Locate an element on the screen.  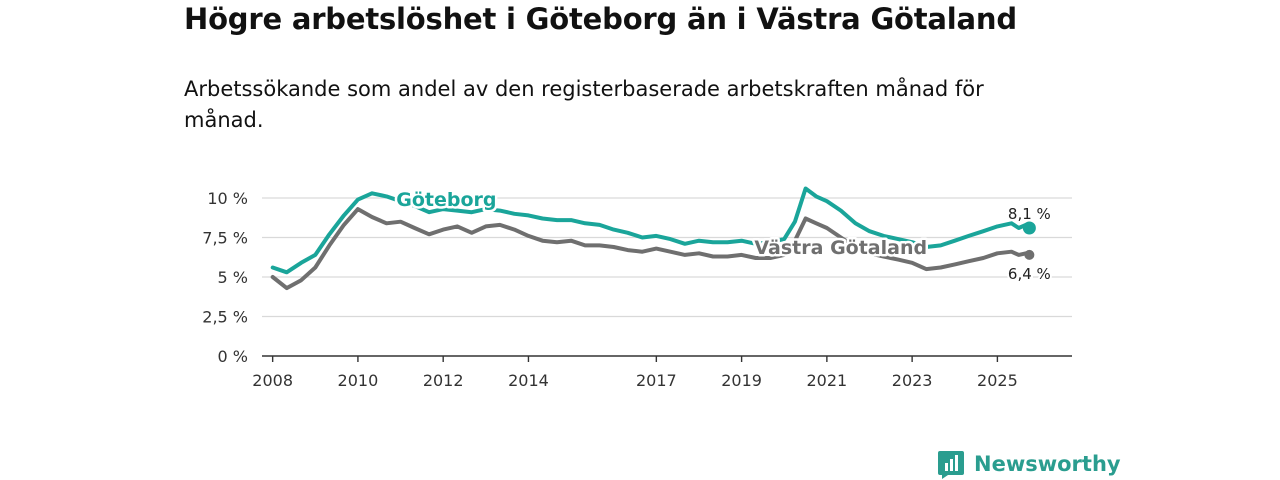
x-tick-label: 2014 is located at coordinates (528, 380).